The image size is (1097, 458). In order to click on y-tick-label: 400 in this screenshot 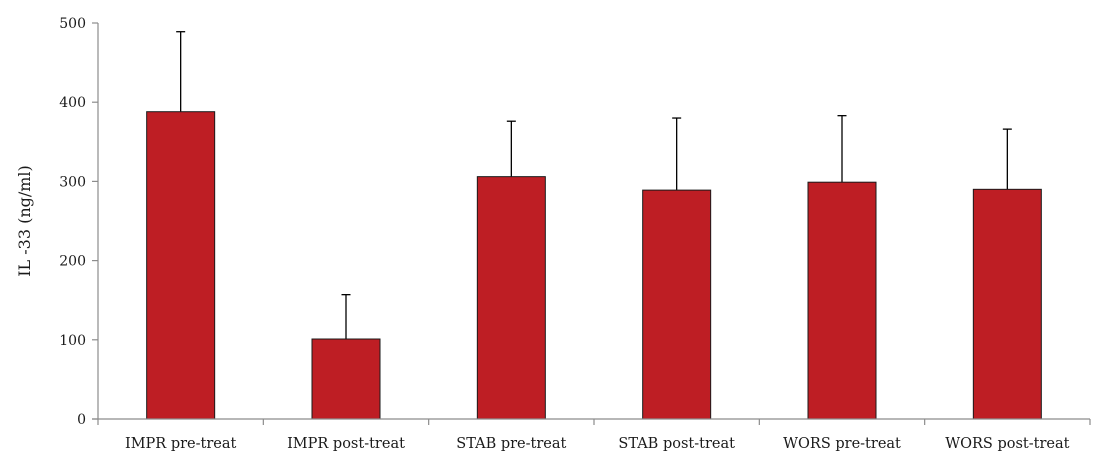, I will do `click(72, 103)`.